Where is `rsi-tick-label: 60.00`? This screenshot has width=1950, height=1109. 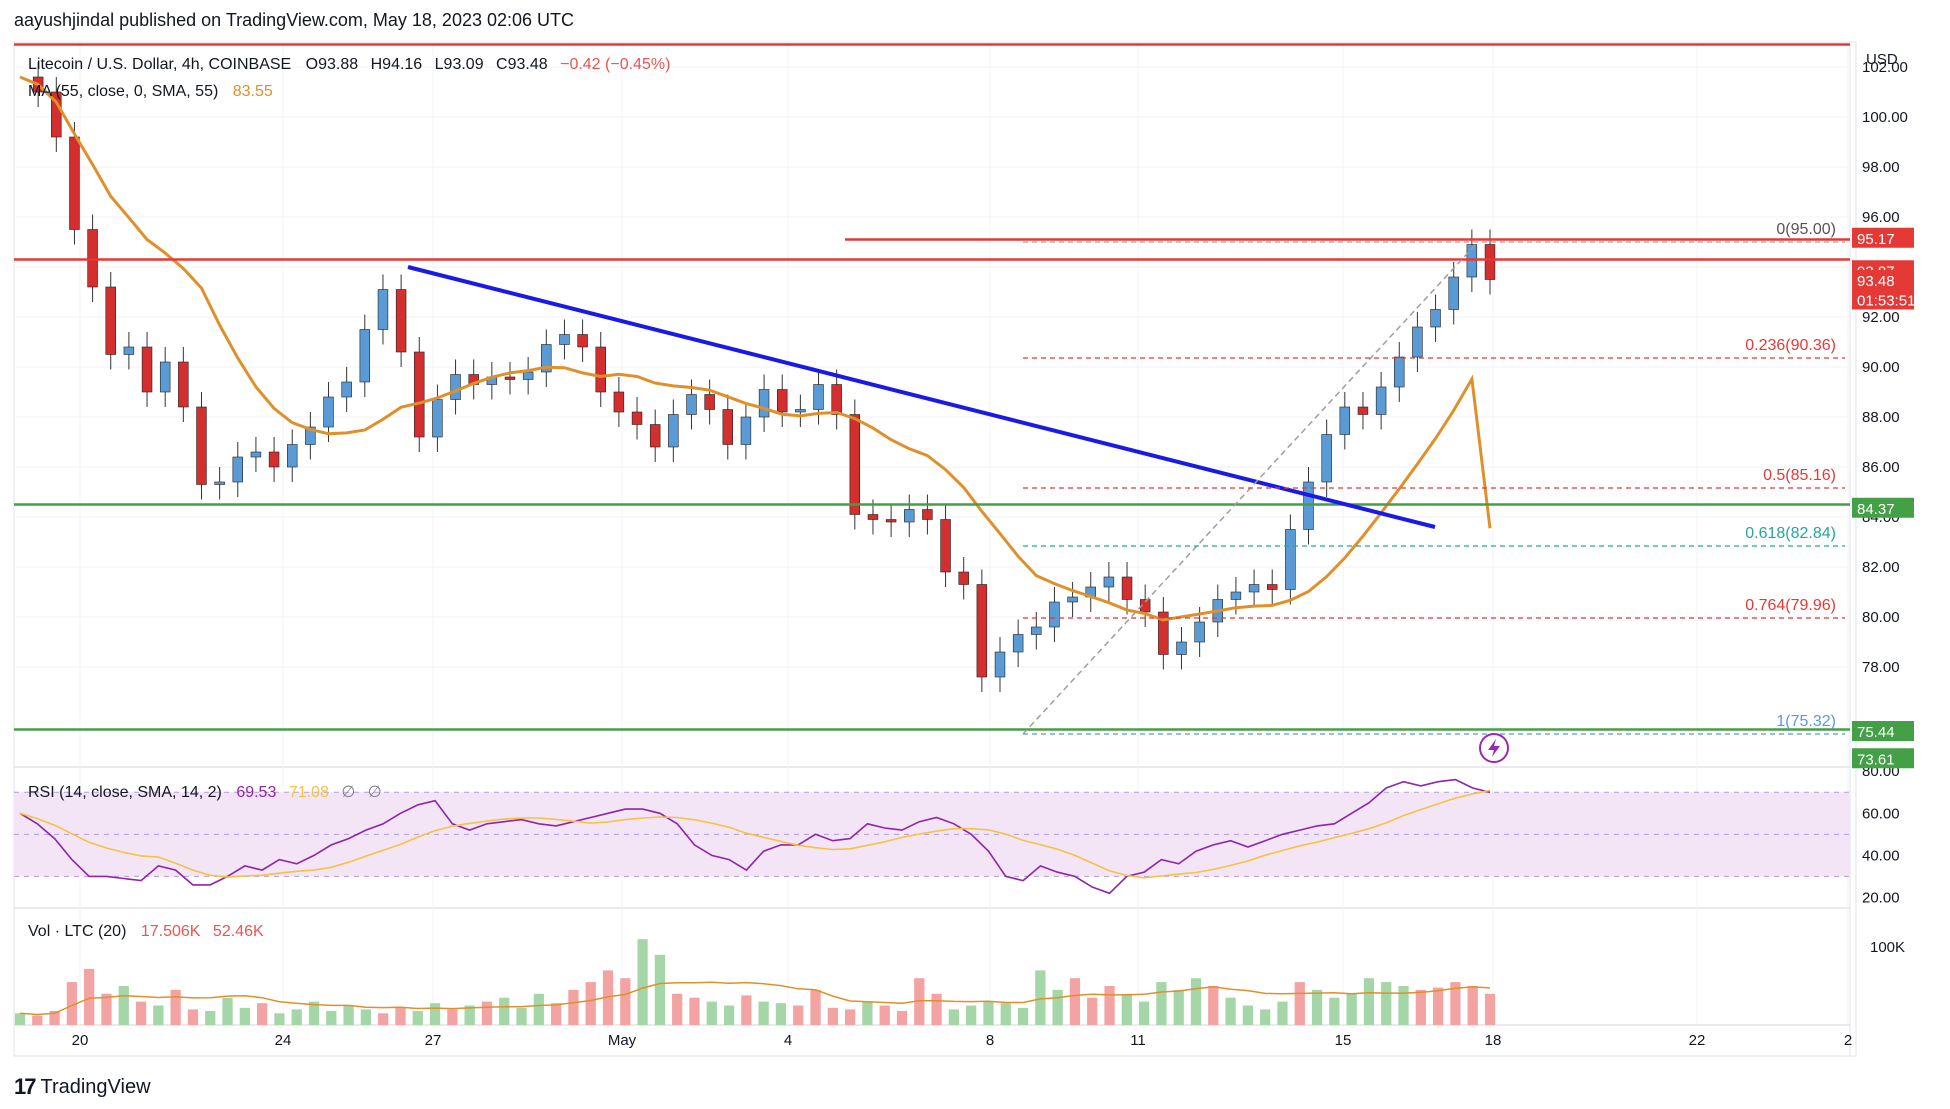 rsi-tick-label: 60.00 is located at coordinates (1881, 813).